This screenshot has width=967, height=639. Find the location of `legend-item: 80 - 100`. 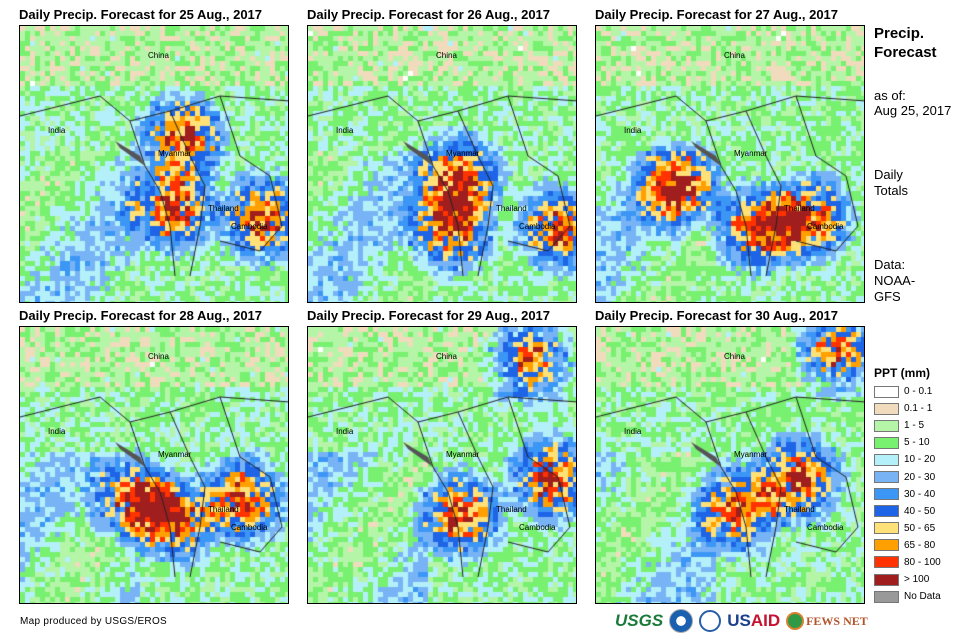

legend-item: 80 - 100 is located at coordinates (907, 562).